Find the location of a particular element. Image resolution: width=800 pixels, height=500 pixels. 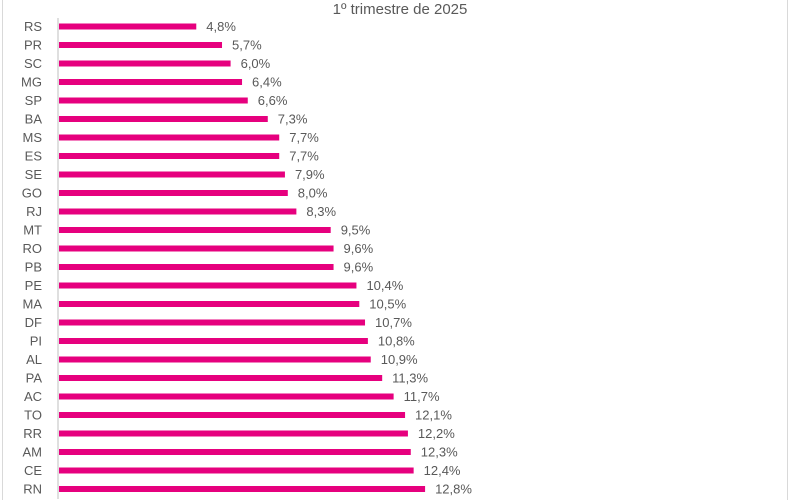

data-label: 5,7% is located at coordinates (247, 45).